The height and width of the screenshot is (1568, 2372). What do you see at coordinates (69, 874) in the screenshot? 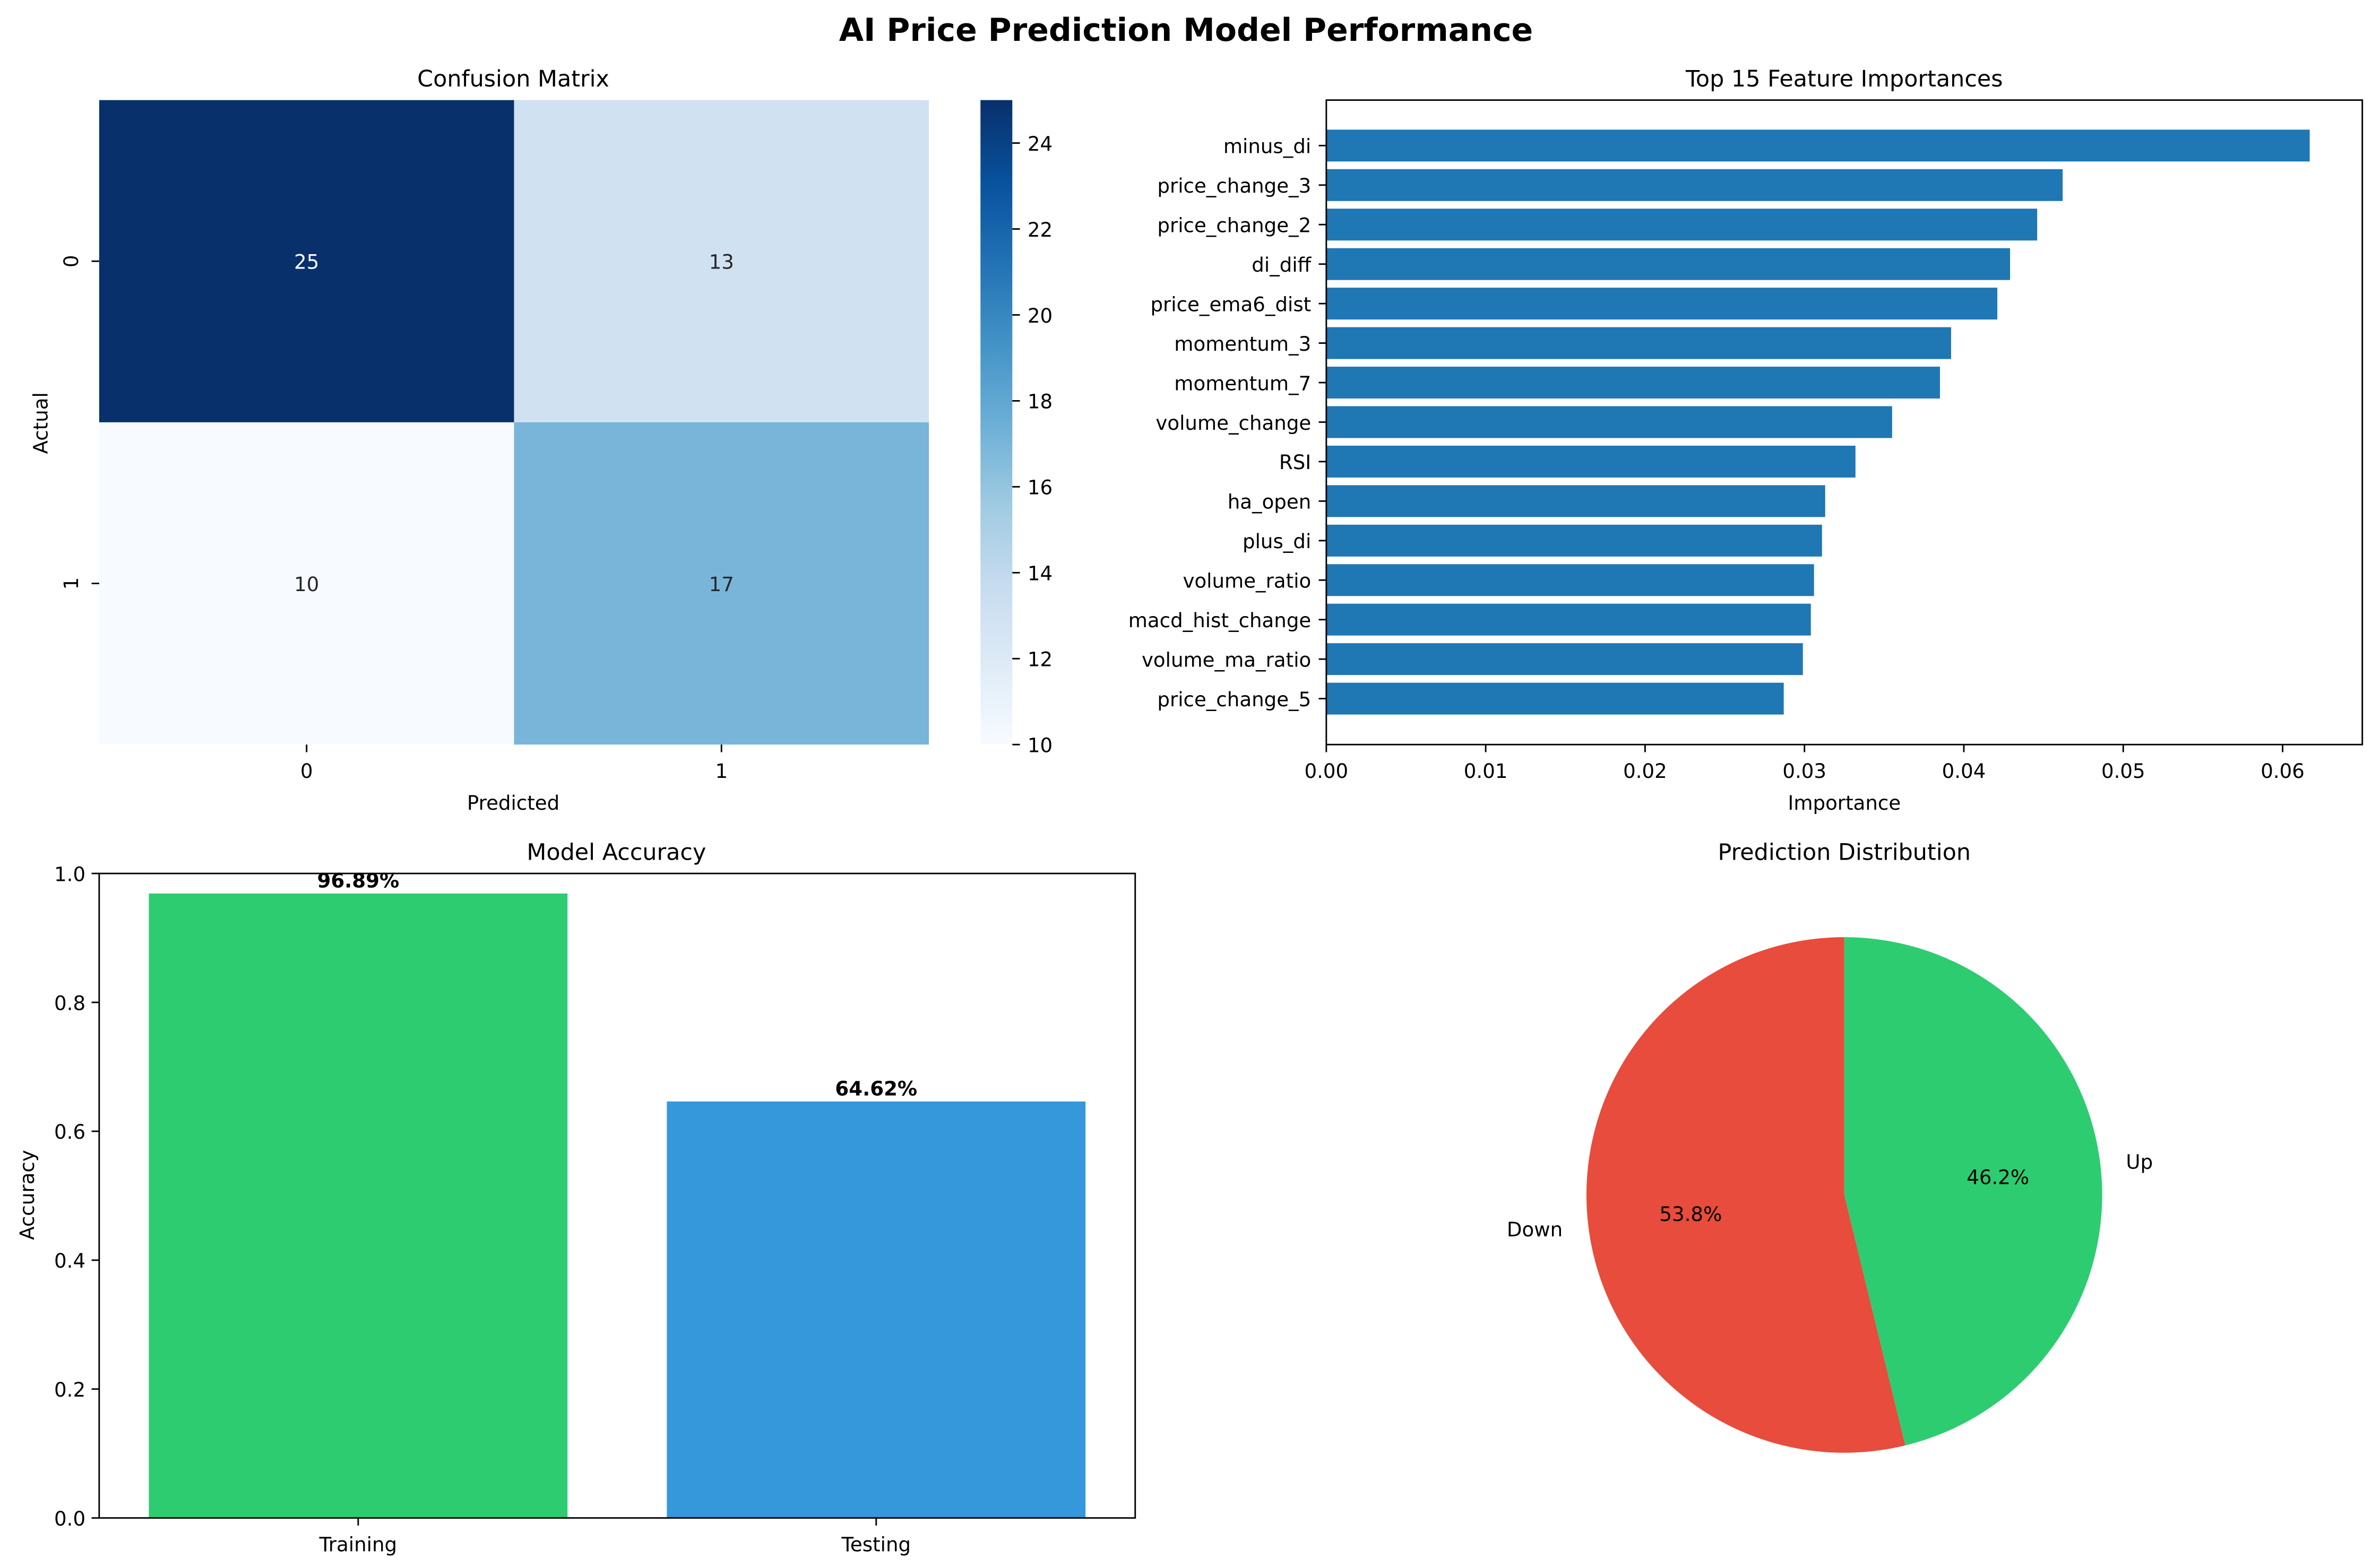
I see `y-tick-label: 1.0` at bounding box center [69, 874].